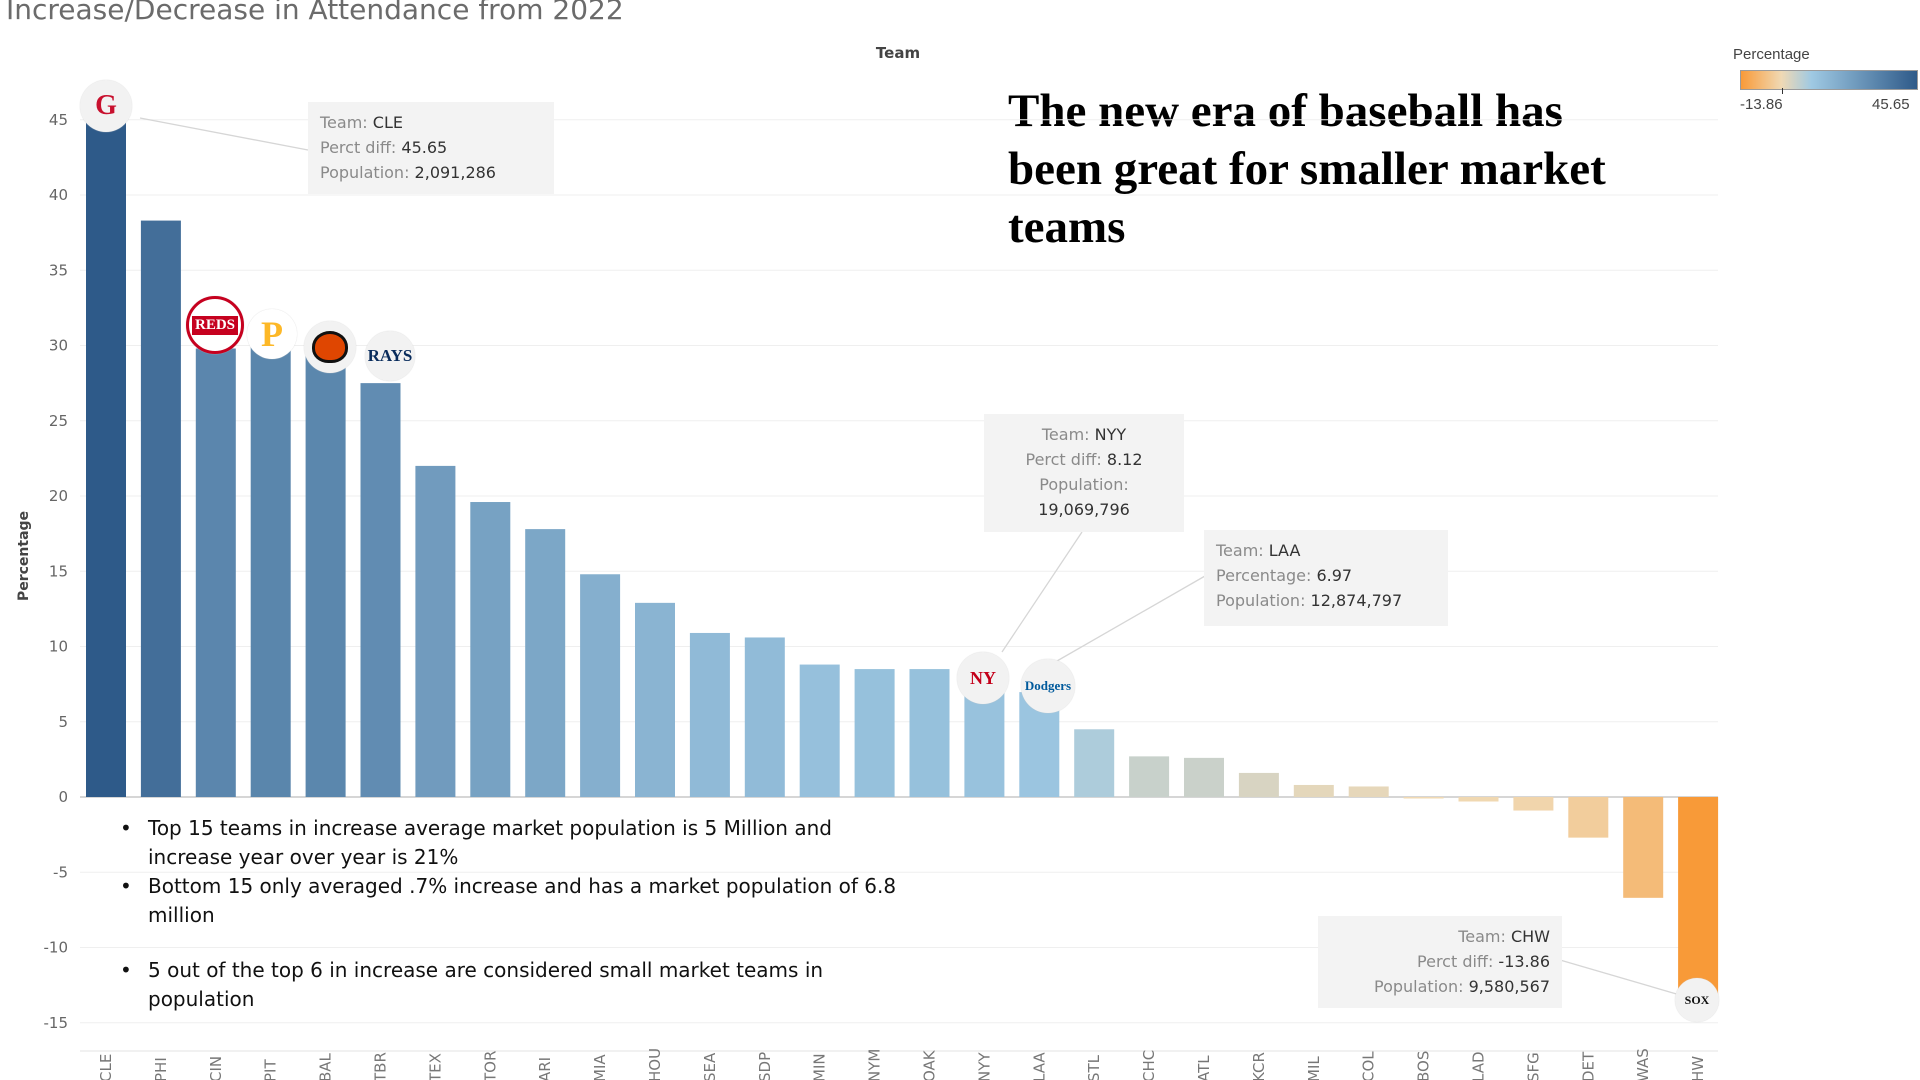  What do you see at coordinates (58, 496) in the screenshot?
I see `y-tick-label: 20` at bounding box center [58, 496].